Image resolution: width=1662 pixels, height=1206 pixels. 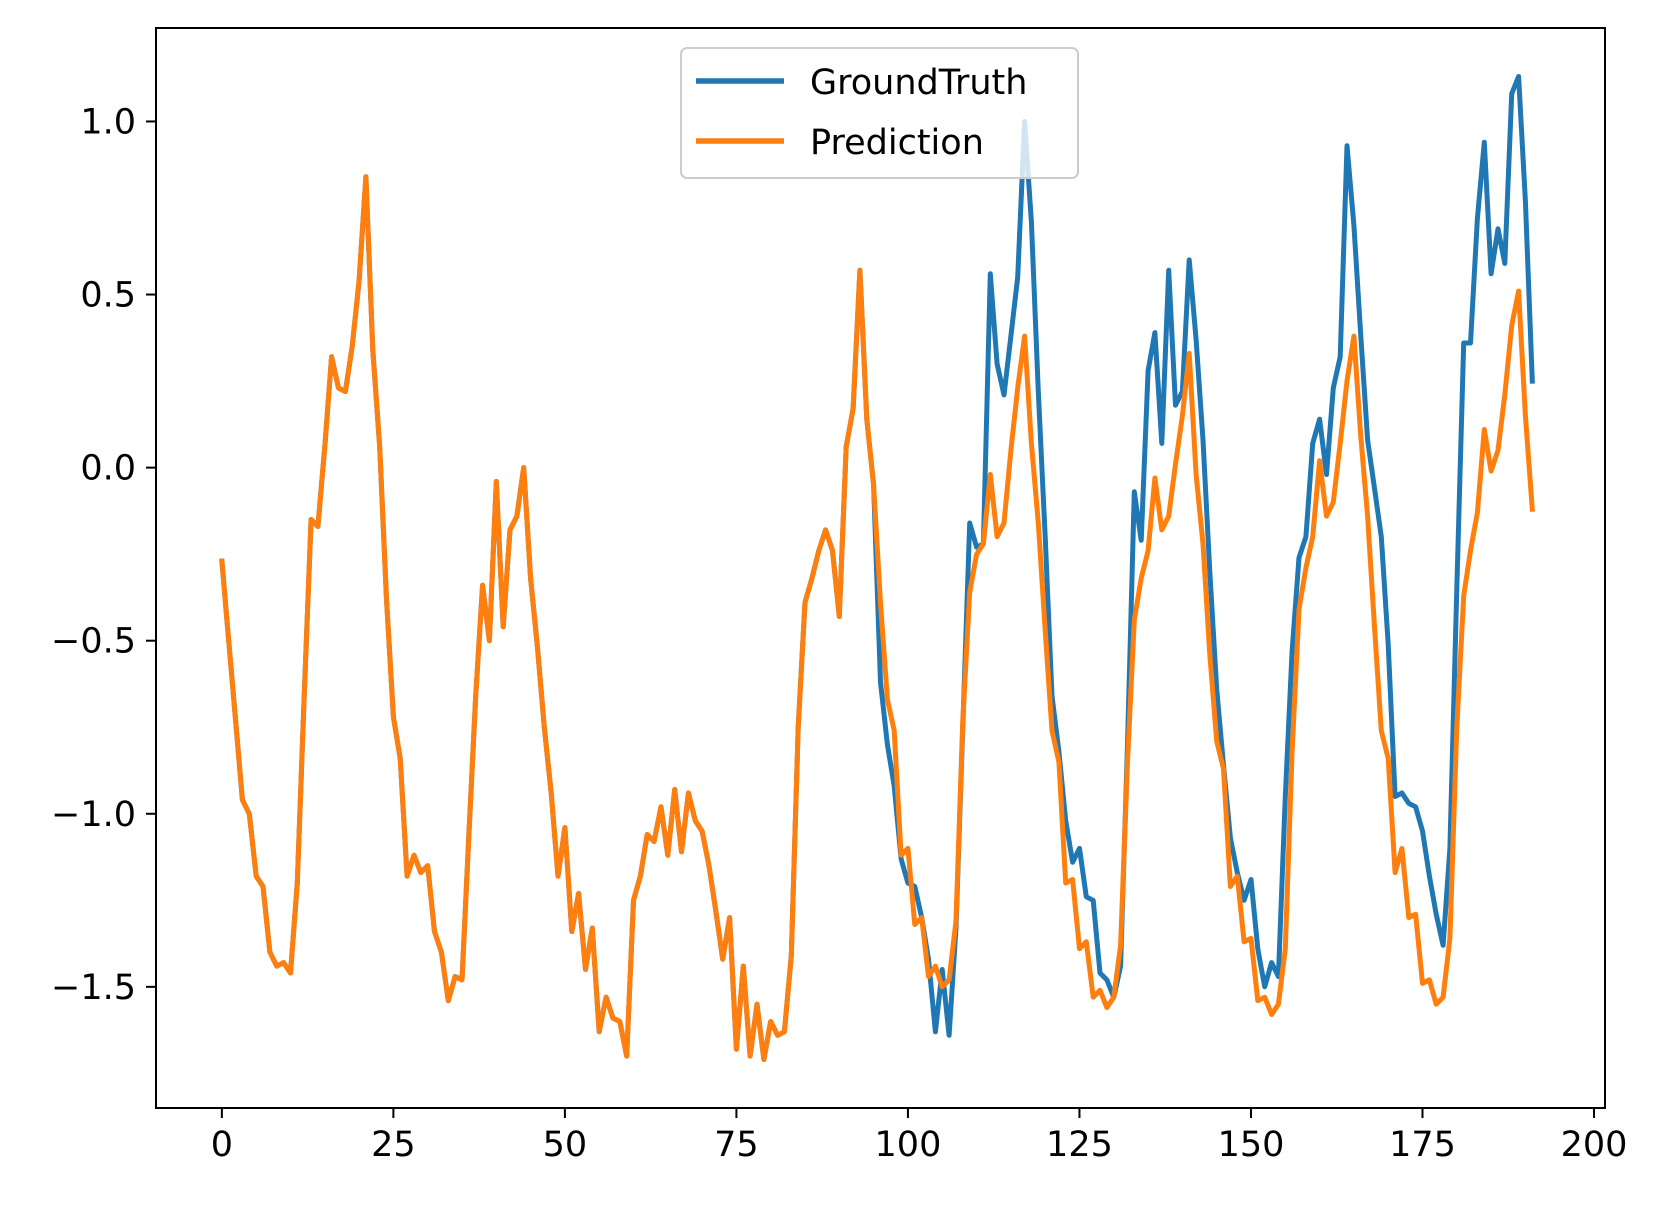 I want to click on x-tick-label: 200, so click(x=1594, y=1145).